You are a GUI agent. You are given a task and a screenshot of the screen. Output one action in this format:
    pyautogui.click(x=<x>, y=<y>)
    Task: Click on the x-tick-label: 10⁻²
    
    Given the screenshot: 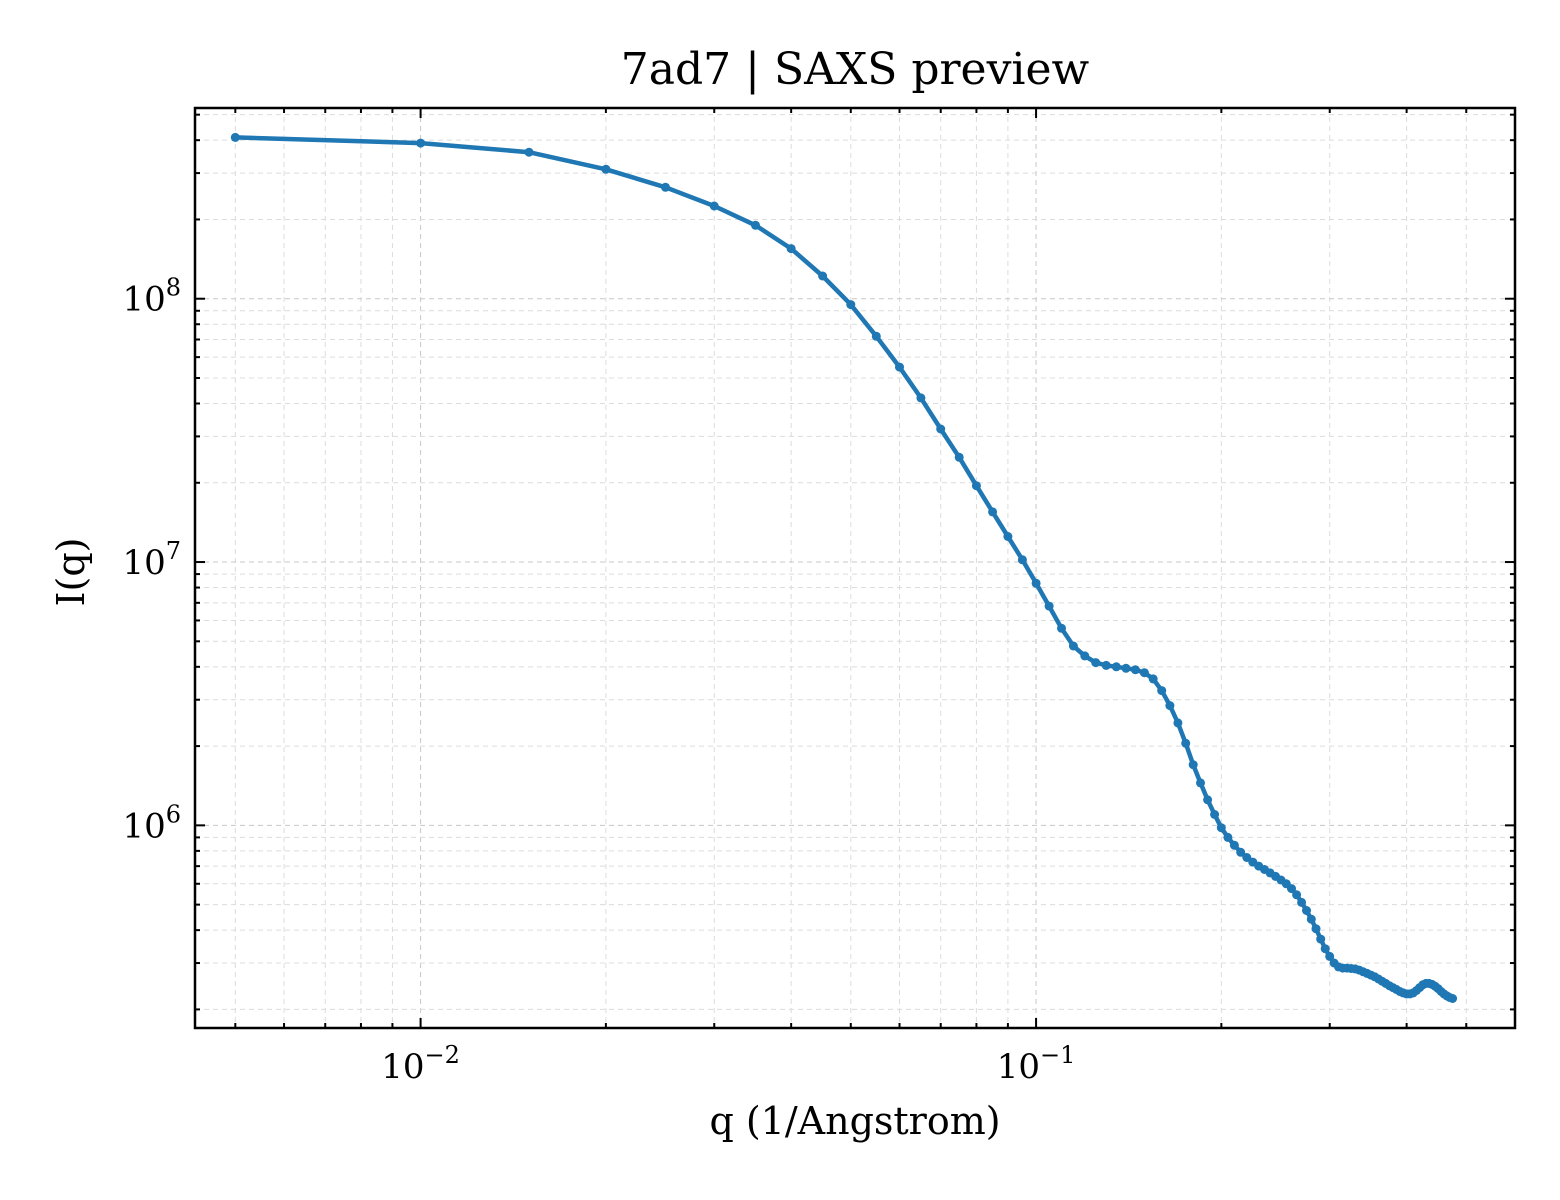 What is the action you would take?
    pyautogui.click(x=420, y=1064)
    